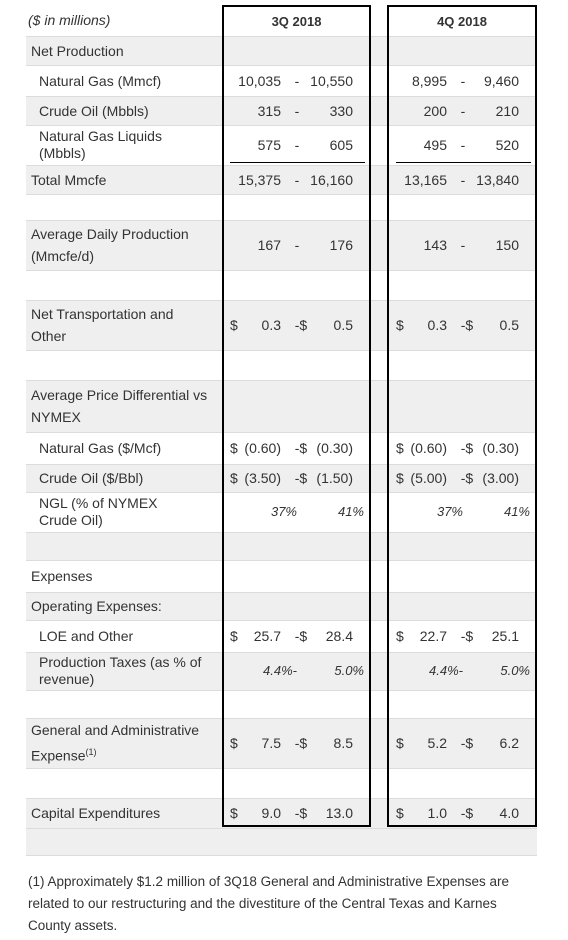  What do you see at coordinates (94, 110) in the screenshot?
I see `label-text: Crude Oil (Mbbls)` at bounding box center [94, 110].